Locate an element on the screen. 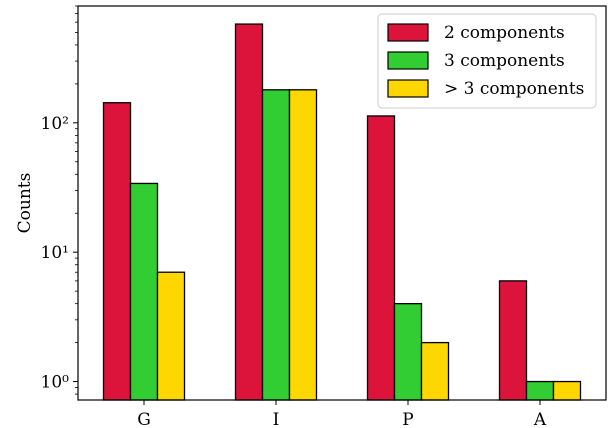 The width and height of the screenshot is (613, 428). legend: 2 components 3 components > 3 components is located at coordinates (487, 61).